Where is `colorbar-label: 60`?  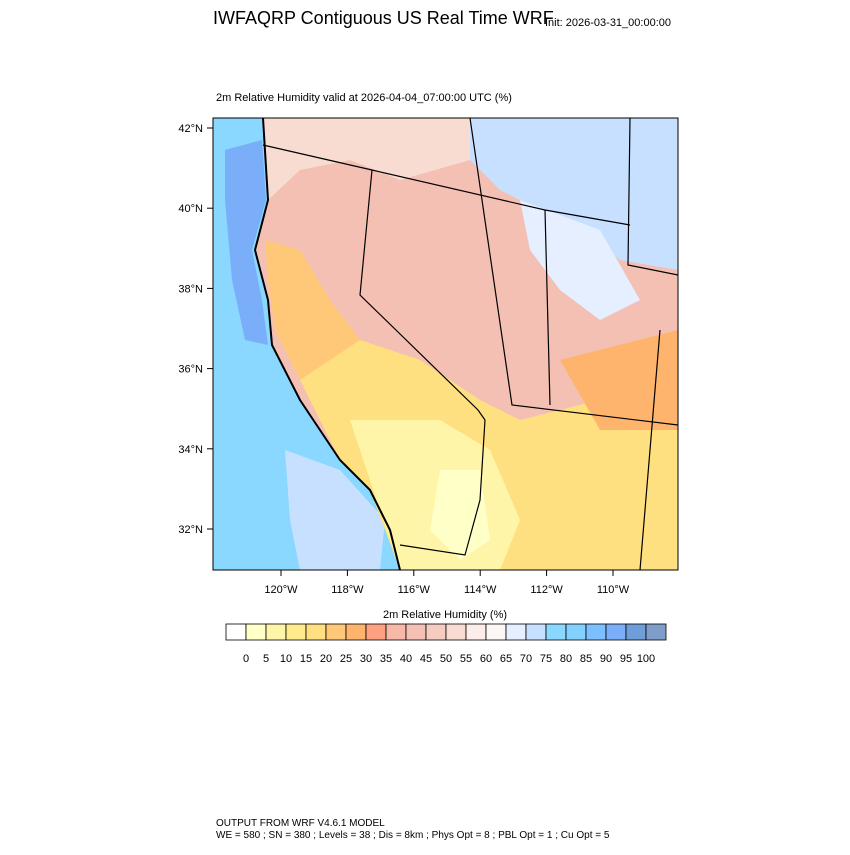 colorbar-label: 60 is located at coordinates (486, 659).